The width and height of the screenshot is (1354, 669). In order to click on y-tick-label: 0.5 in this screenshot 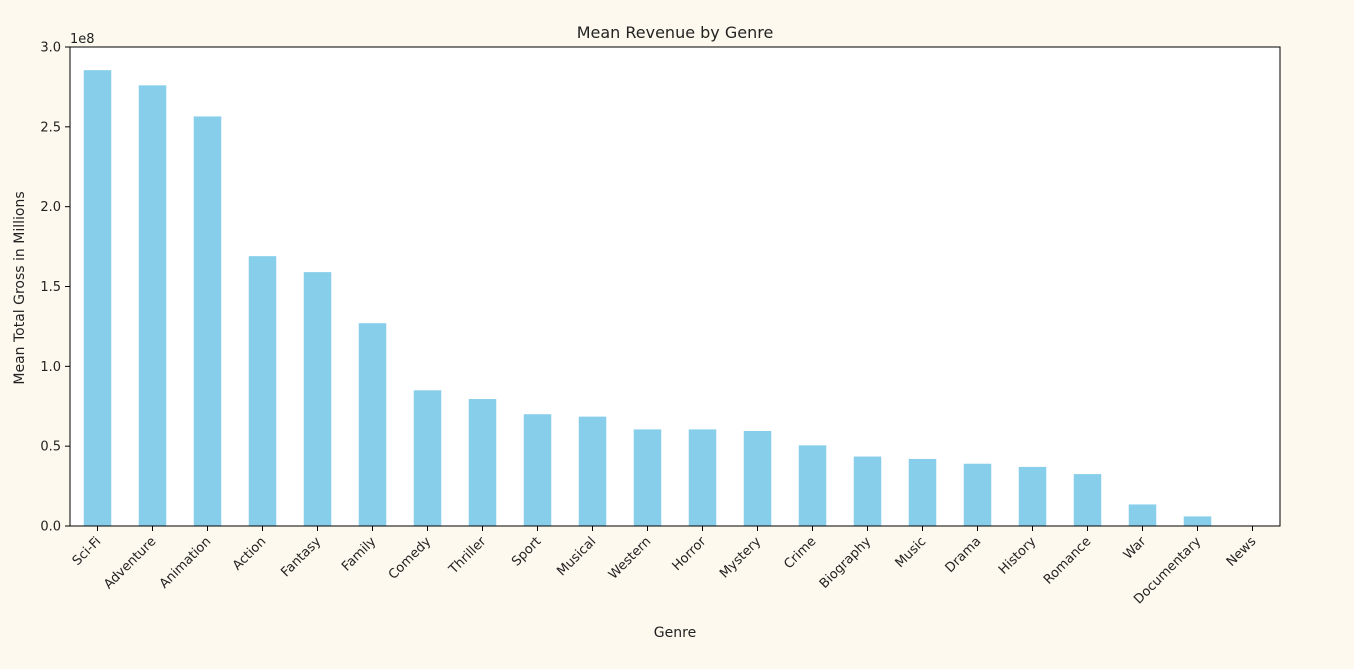, I will do `click(50, 447)`.